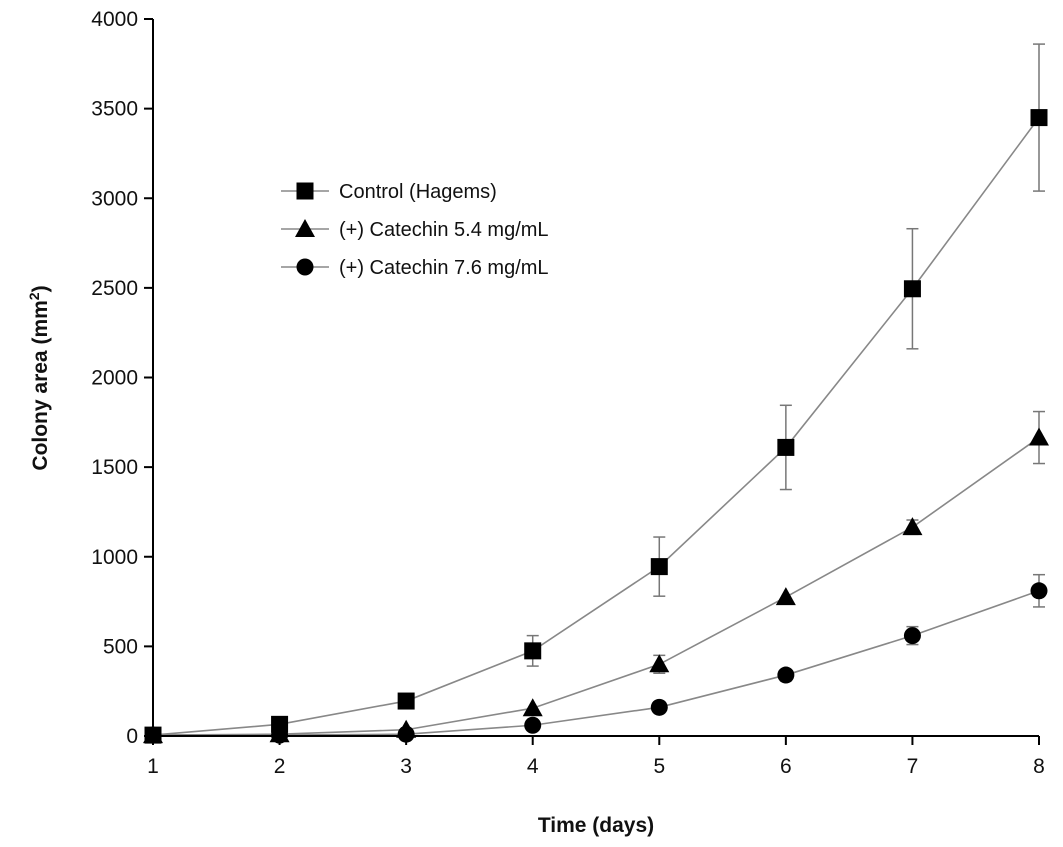 This screenshot has width=1063, height=847. What do you see at coordinates (280, 766) in the screenshot?
I see `x-tick-label: 2` at bounding box center [280, 766].